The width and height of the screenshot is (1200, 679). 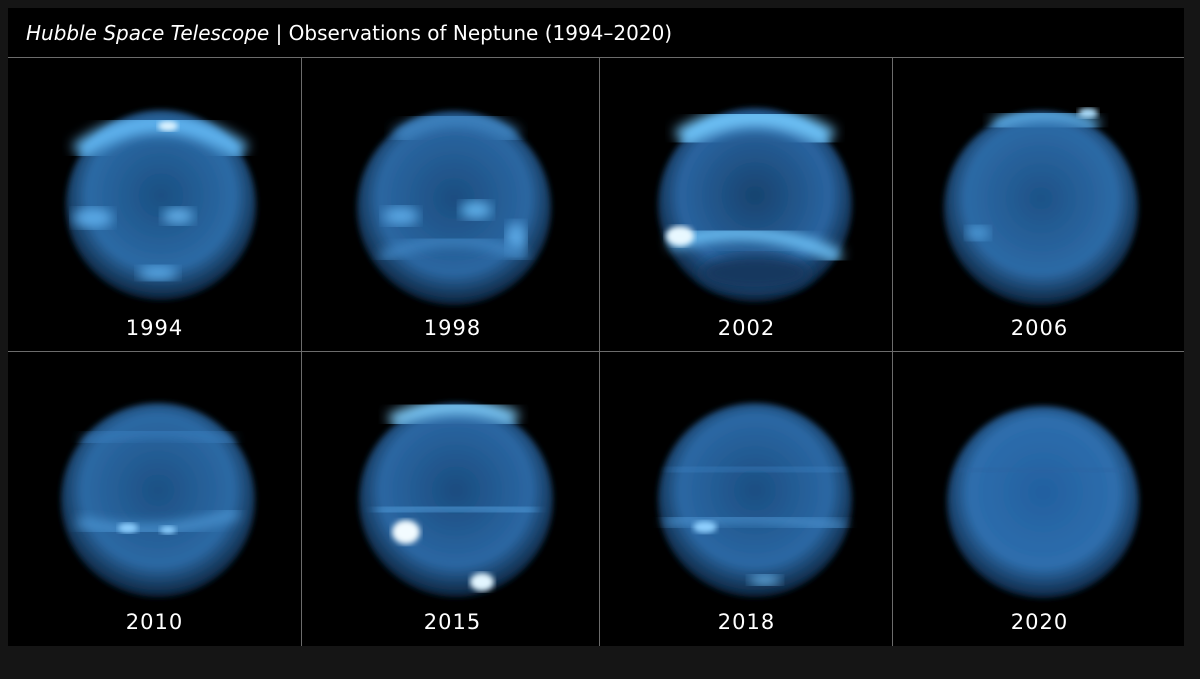 I want to click on title-main: Hubble Space Telescope, so click(x=148, y=33).